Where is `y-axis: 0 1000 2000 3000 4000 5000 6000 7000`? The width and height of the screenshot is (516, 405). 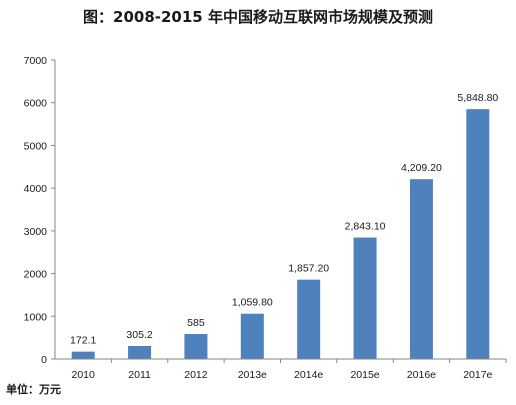 y-axis: 0 1000 2000 3000 4000 5000 6000 7000 is located at coordinates (40, 210).